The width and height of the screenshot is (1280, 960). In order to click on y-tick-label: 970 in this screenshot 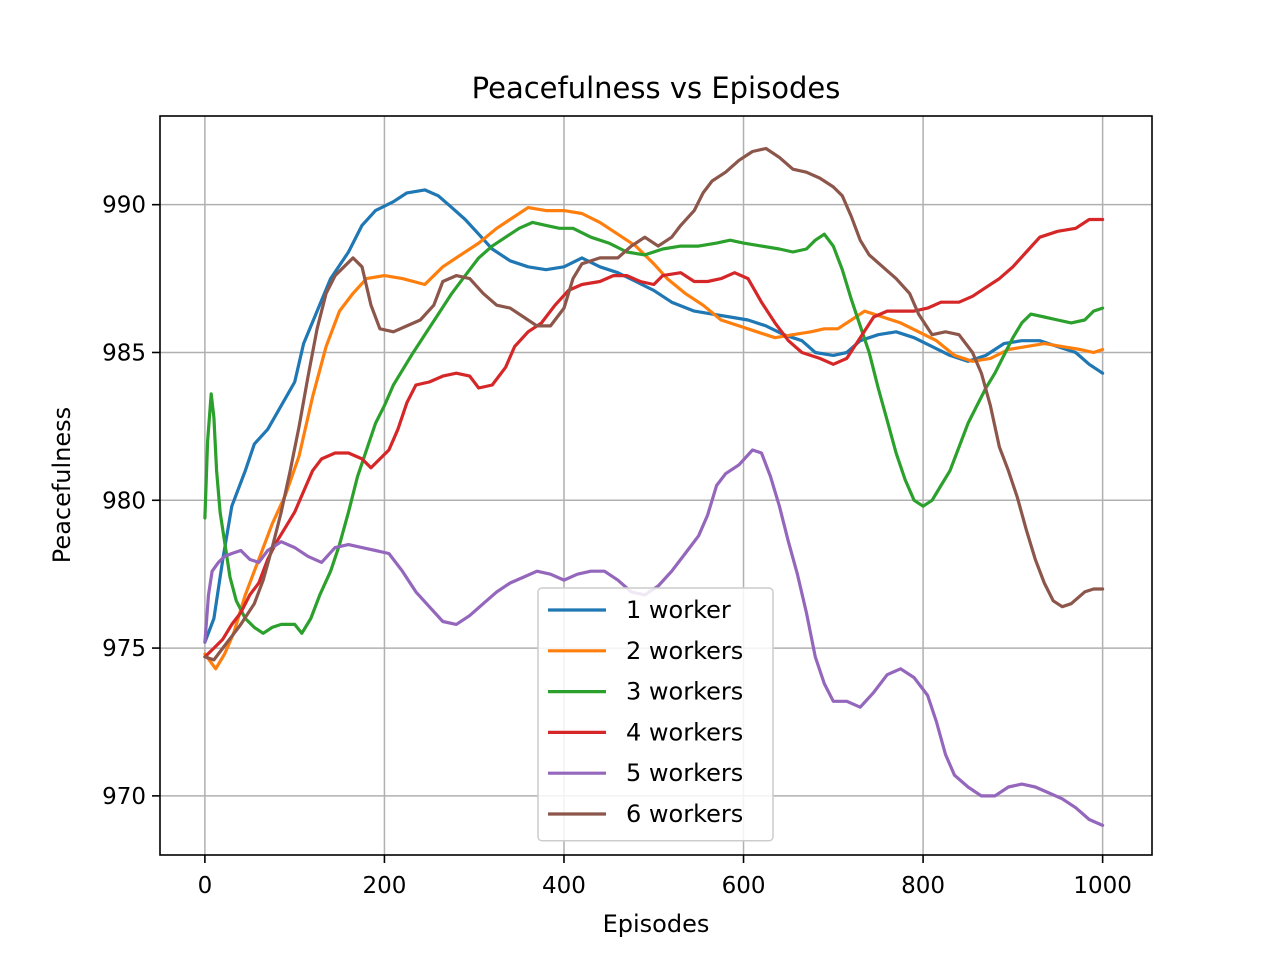, I will do `click(124, 797)`.